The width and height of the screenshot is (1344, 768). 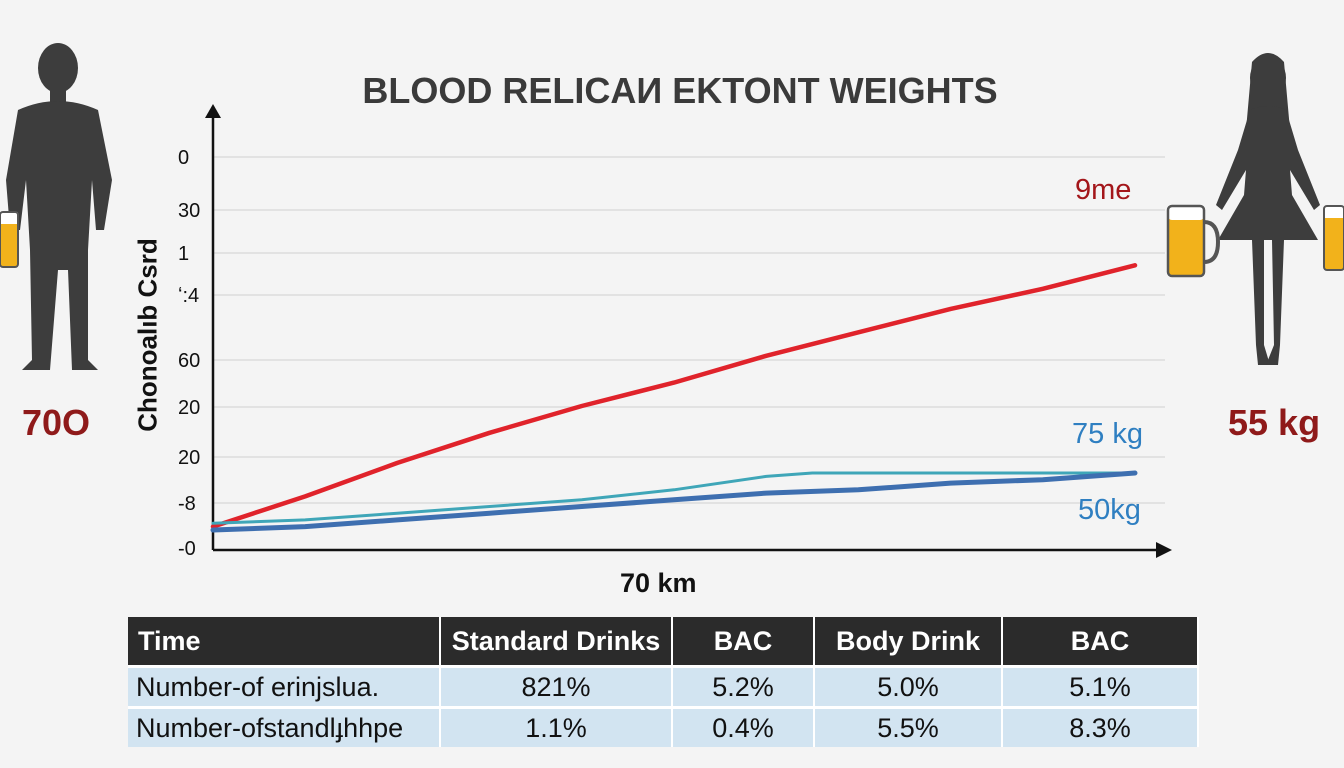 I want to click on chart-title: BLOOD RELICAИ EKTONT WEIGHTS, so click(x=680, y=90).